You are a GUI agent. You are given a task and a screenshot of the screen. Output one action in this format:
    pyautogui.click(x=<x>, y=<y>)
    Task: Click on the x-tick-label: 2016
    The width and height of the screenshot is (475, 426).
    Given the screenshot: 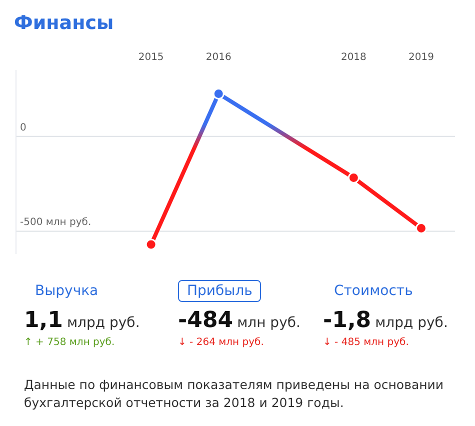 What is the action you would take?
    pyautogui.click(x=219, y=57)
    